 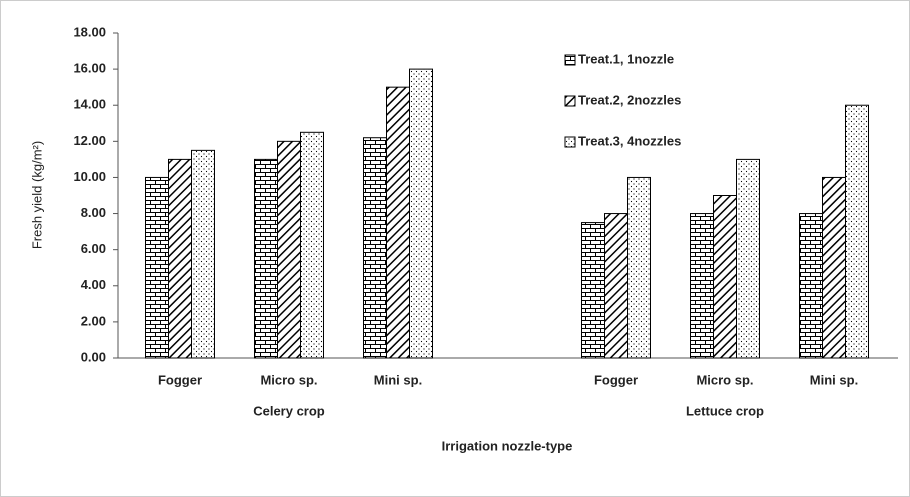 What do you see at coordinates (89, 176) in the screenshot?
I see `y-tick-label: 10.00` at bounding box center [89, 176].